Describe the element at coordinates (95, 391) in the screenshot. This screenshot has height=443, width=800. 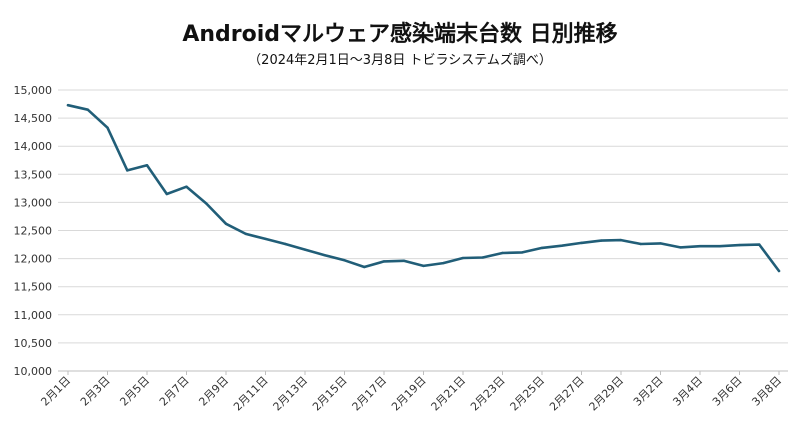
I see `x-tick-label: 2月3日` at that location.